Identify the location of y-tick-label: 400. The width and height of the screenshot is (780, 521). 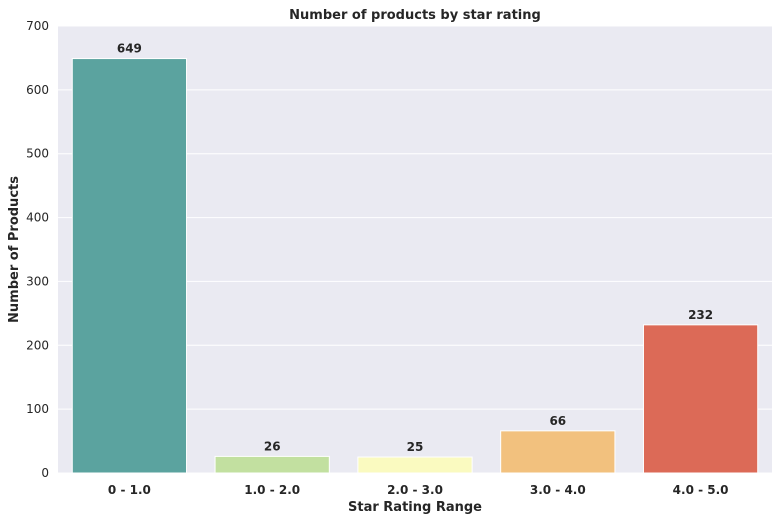
(37, 218).